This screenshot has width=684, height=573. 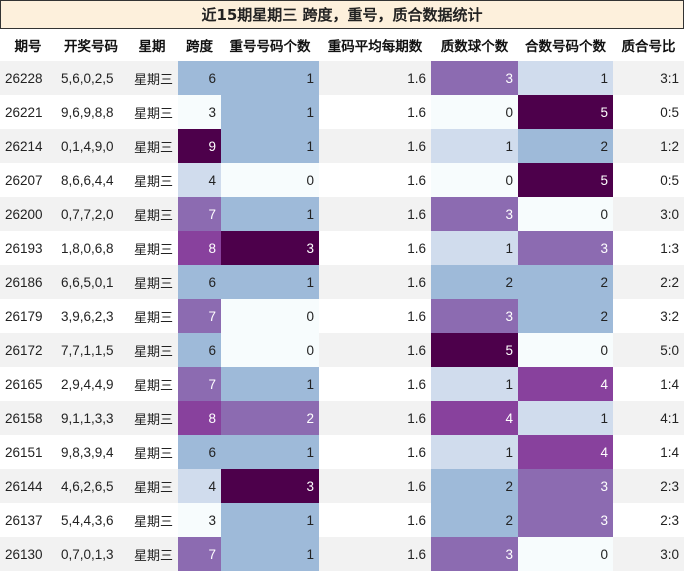 What do you see at coordinates (565, 384) in the screenshot?
I see `cell-composite-count: 4` at bounding box center [565, 384].